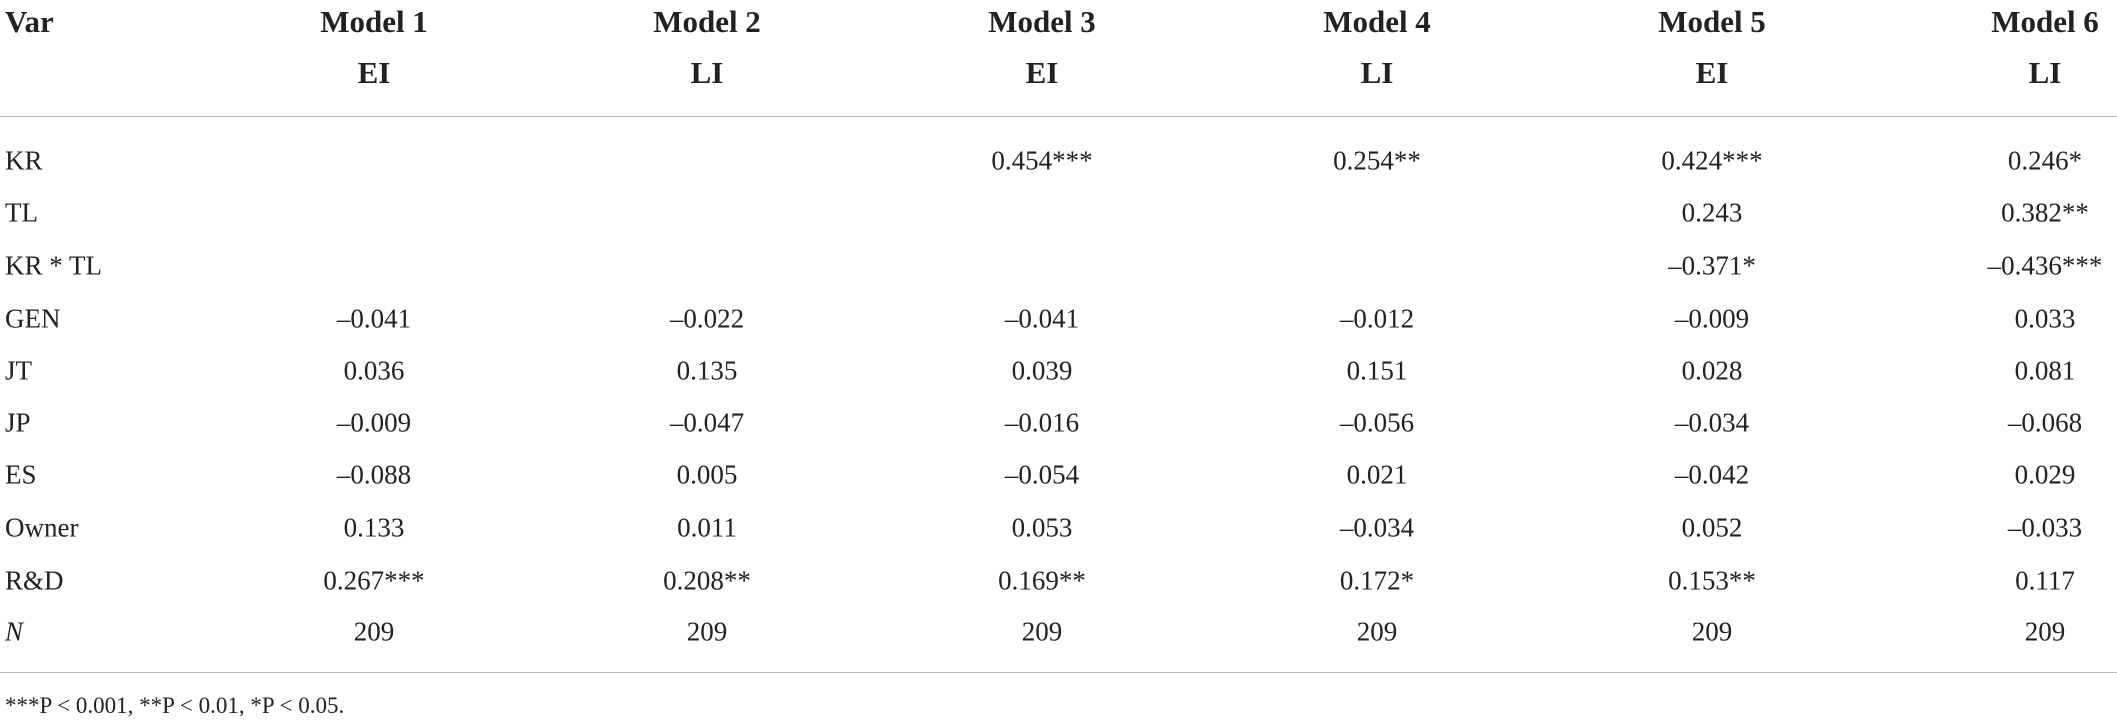  What do you see at coordinates (29, 21) in the screenshot?
I see `header-var: Var` at bounding box center [29, 21].